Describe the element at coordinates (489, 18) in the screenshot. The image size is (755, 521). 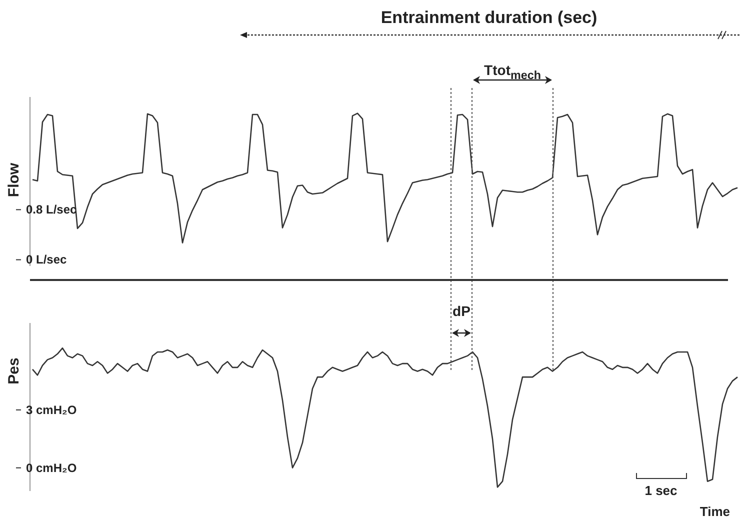
I see `text: Entrainment duration (sec)` at that location.